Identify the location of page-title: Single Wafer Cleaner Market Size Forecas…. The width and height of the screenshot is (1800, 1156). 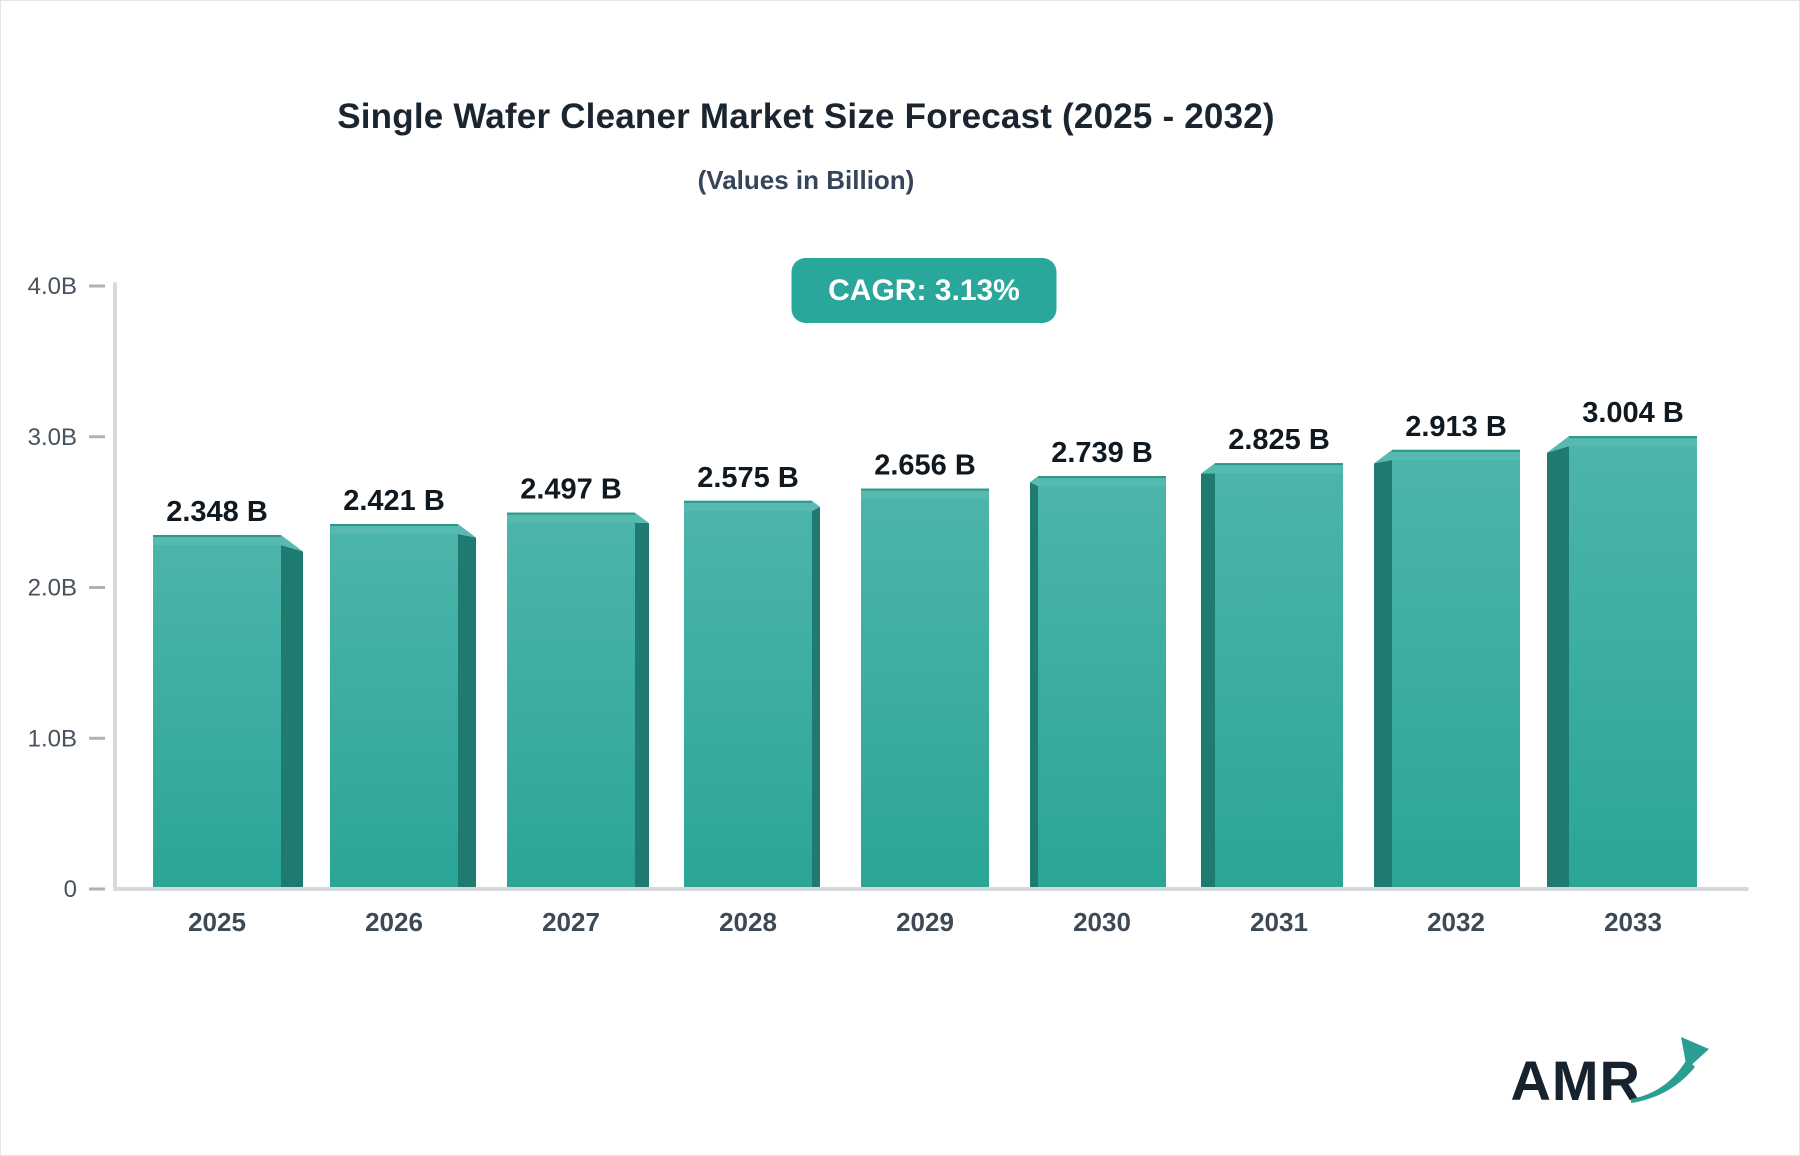
(806, 116).